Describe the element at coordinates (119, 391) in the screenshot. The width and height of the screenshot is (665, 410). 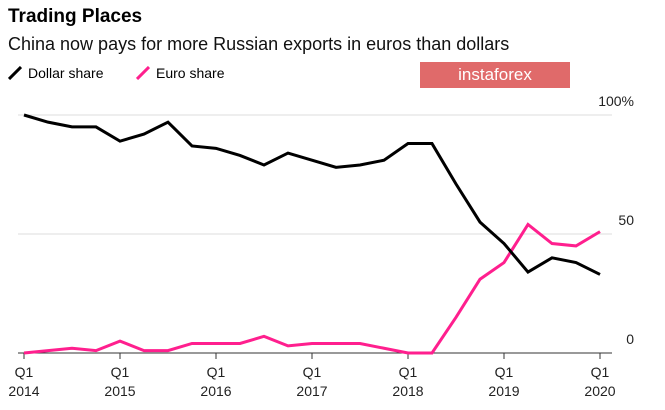
I see `x-tick-label-year: 2015` at that location.